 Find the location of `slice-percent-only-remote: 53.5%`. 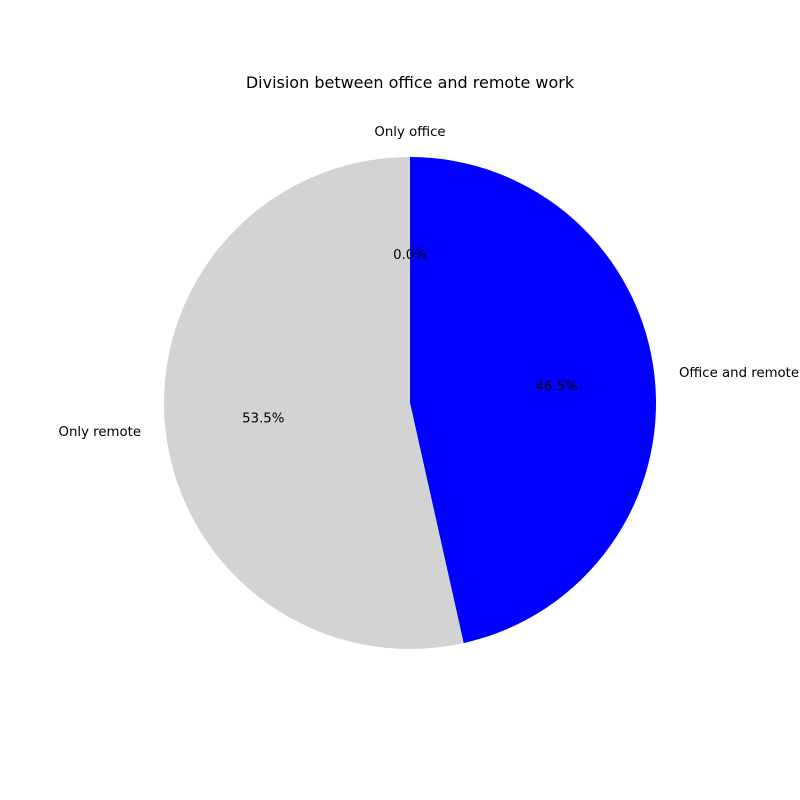

slice-percent-only-remote: 53.5% is located at coordinates (263, 419).